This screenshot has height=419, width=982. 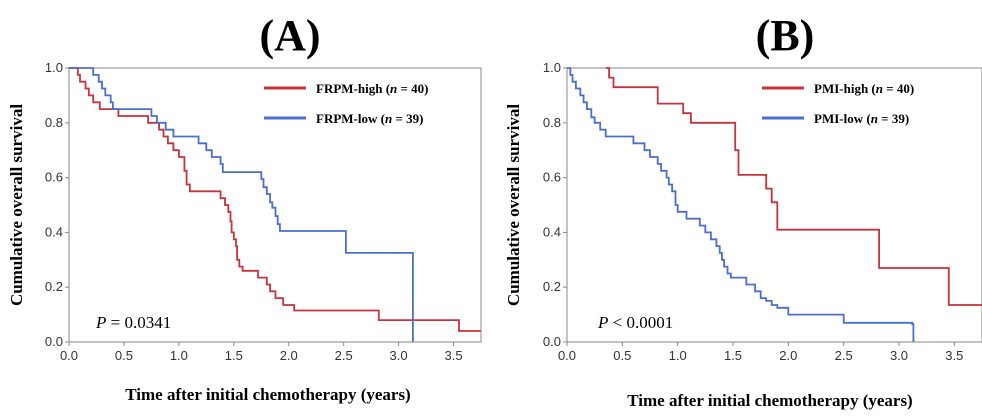 What do you see at coordinates (785, 35) in the screenshot?
I see `panel-title: (B)` at bounding box center [785, 35].